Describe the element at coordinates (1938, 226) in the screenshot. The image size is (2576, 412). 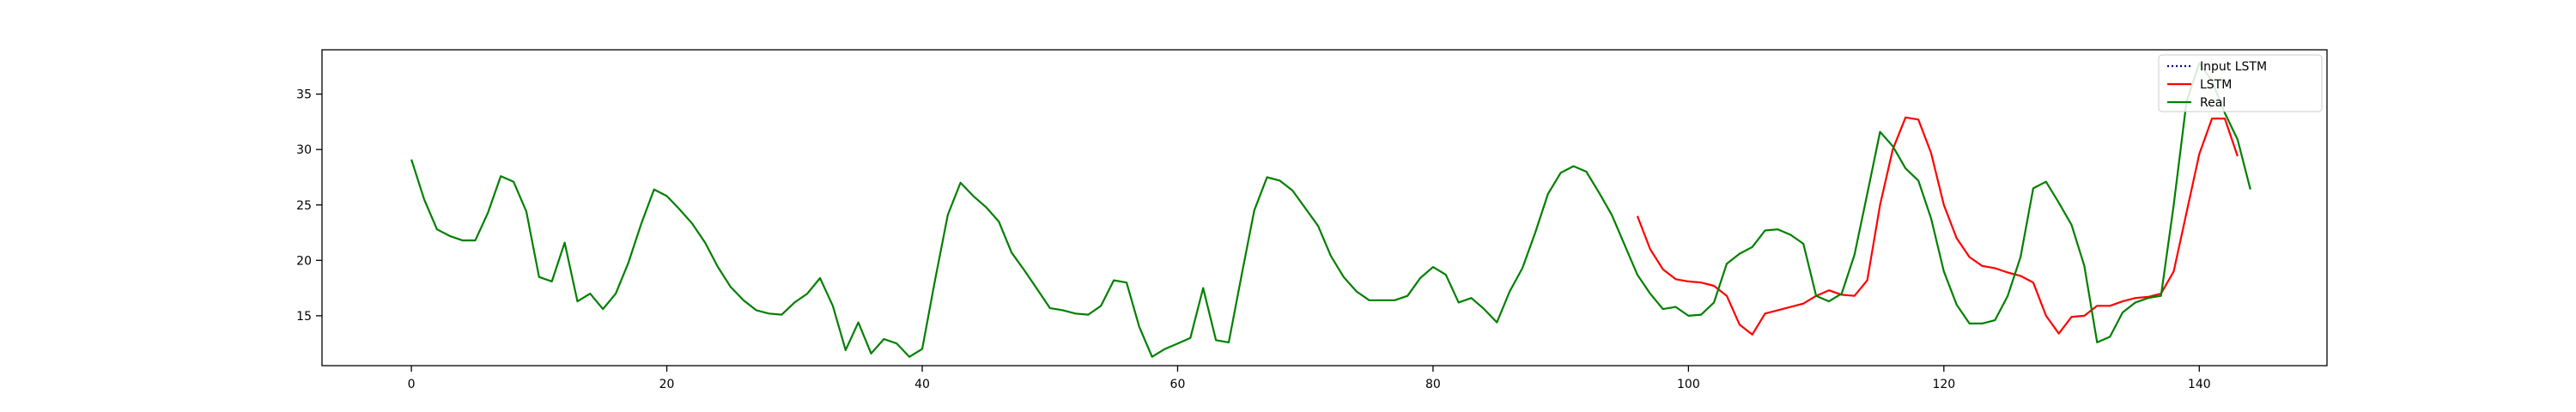
I see `series-line-lstm` at that location.